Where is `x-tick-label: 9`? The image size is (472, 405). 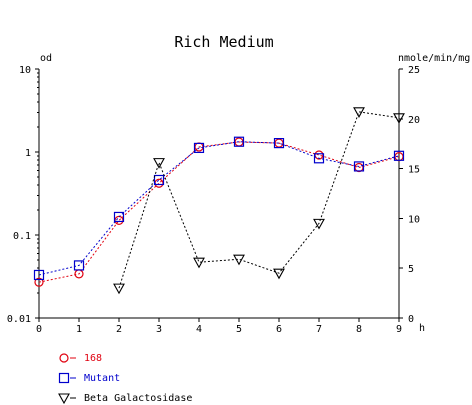 x-tick-label: 9 is located at coordinates (399, 329).